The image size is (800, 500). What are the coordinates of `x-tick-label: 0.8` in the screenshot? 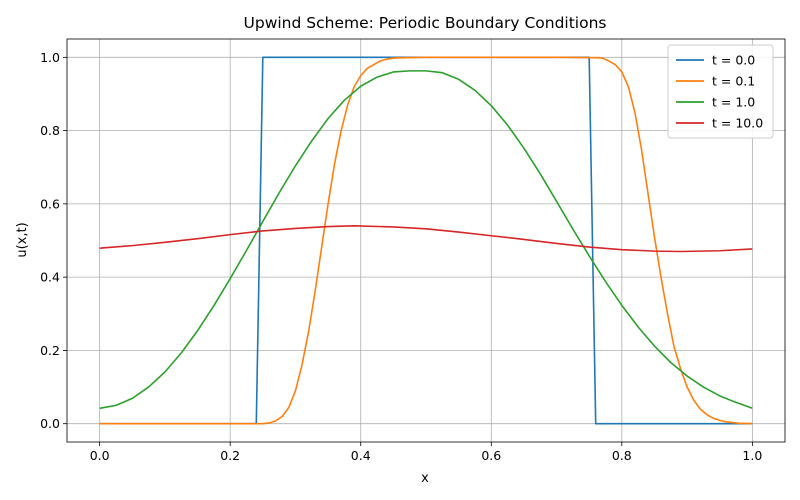 It's located at (622, 455).